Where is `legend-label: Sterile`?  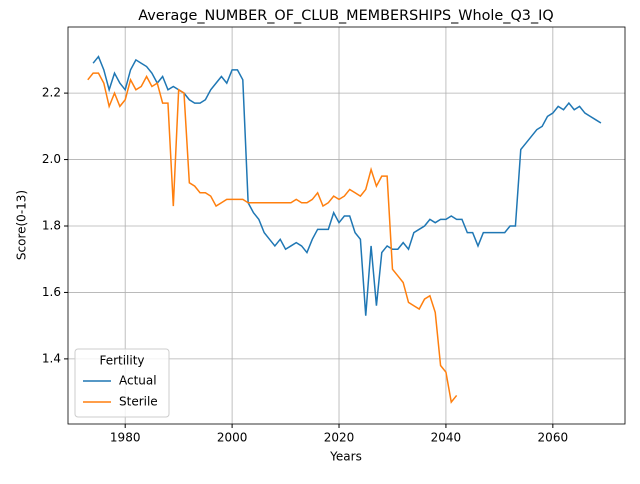
legend-label: Sterile is located at coordinates (138, 402).